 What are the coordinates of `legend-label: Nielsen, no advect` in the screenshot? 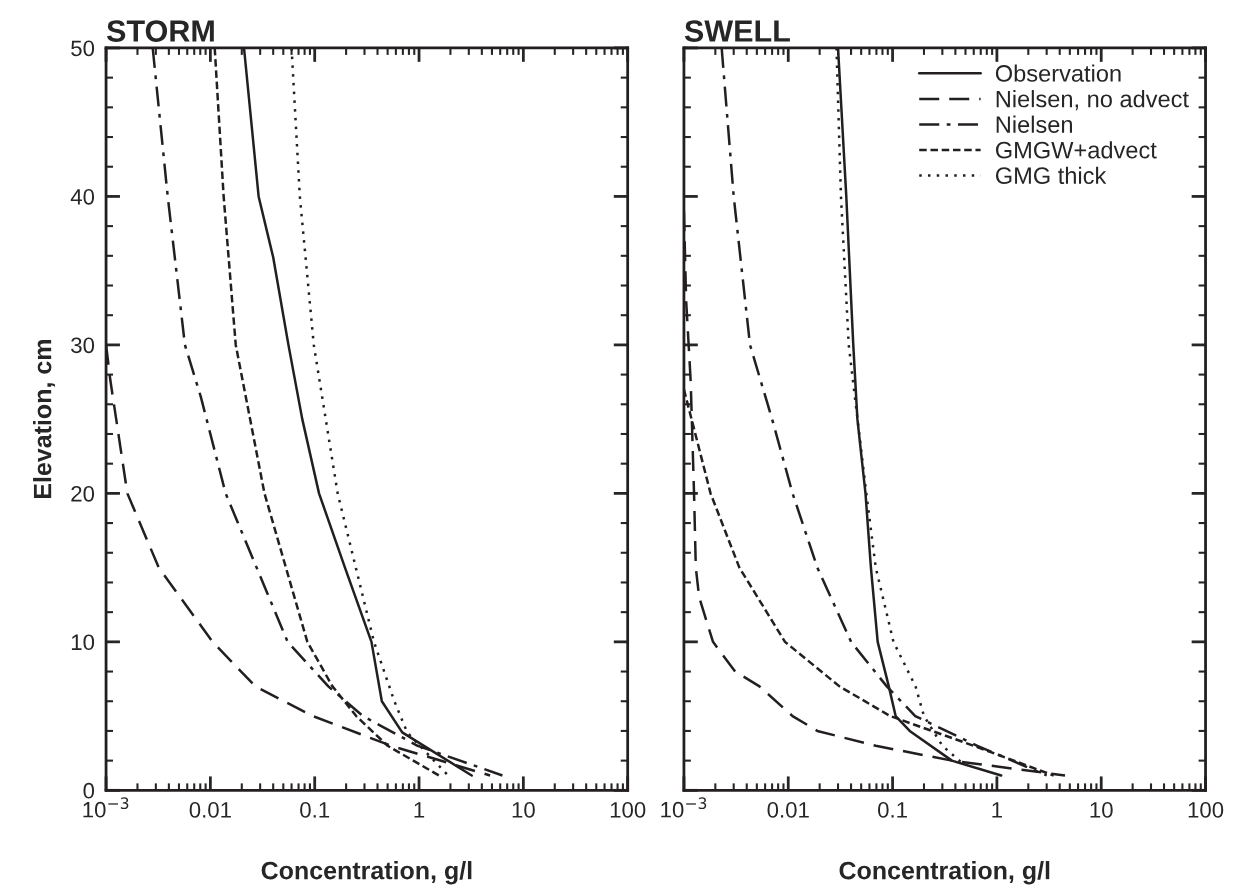 It's located at (1092, 100).